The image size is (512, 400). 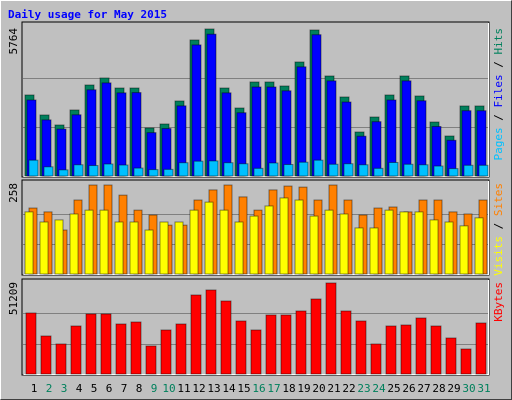 What do you see at coordinates (213, 388) in the screenshot?
I see `x-tick-label: 13` at bounding box center [213, 388].